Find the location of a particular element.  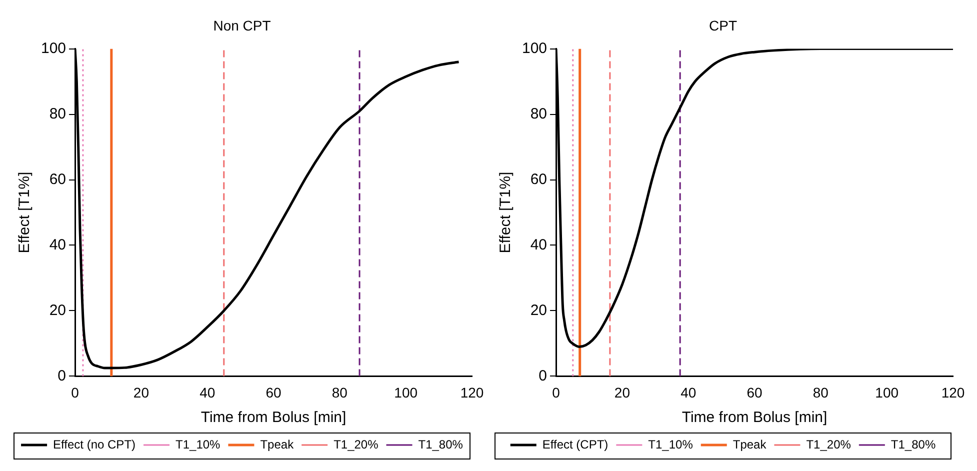

legend-label: Effect (no CPT) is located at coordinates (94, 444).